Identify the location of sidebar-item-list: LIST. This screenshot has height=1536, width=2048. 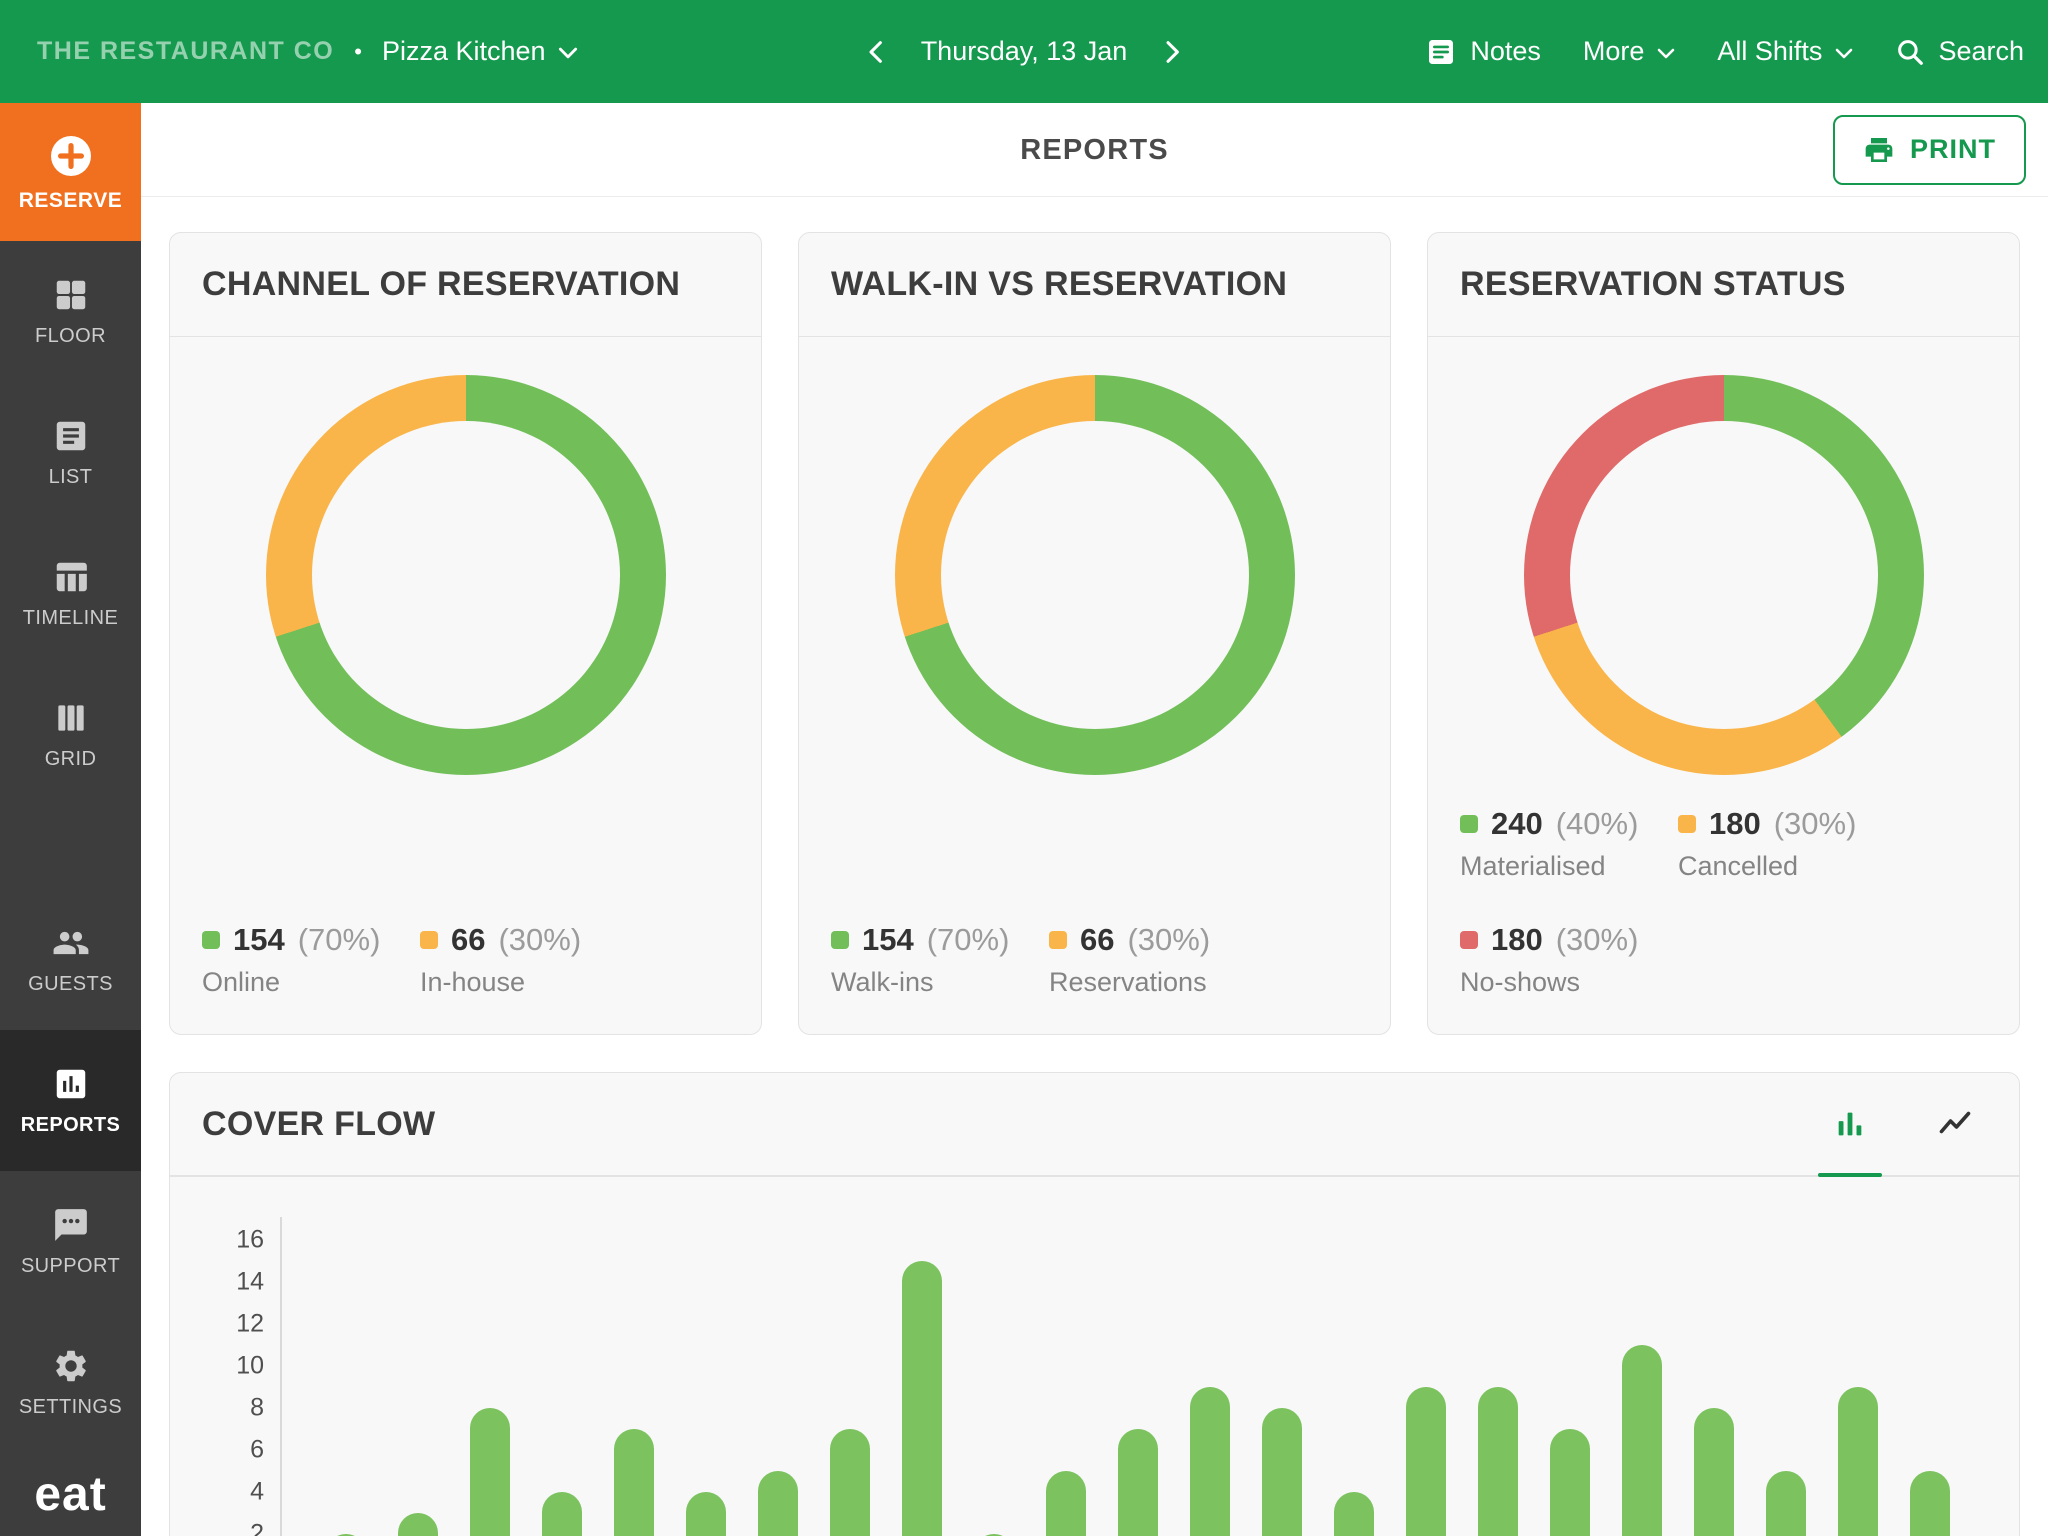
(70, 452).